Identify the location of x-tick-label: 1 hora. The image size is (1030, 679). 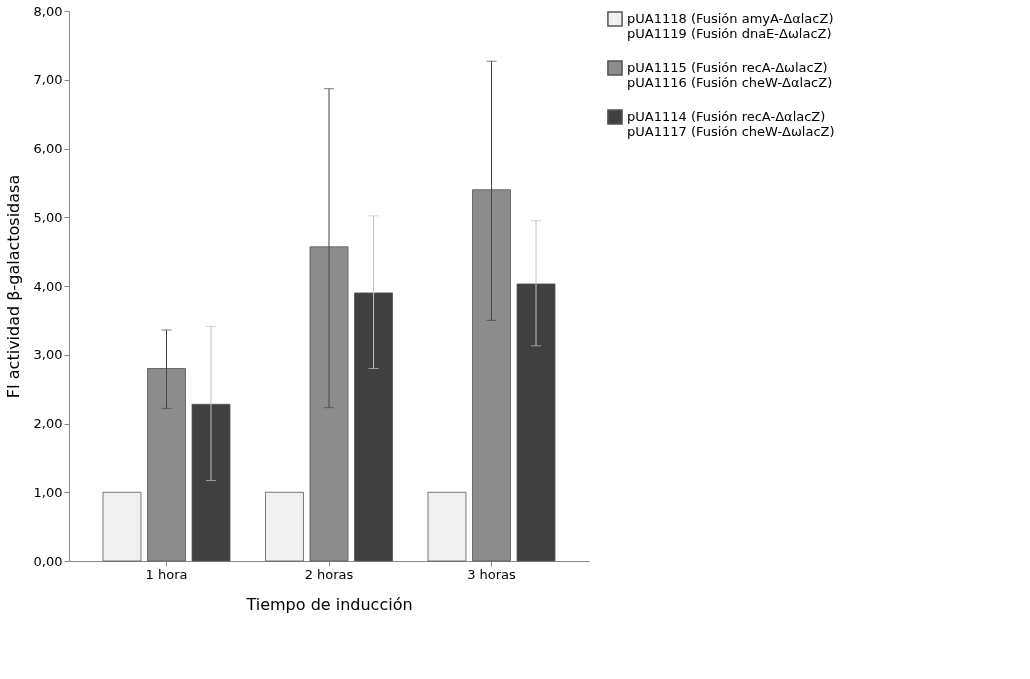
(166, 574).